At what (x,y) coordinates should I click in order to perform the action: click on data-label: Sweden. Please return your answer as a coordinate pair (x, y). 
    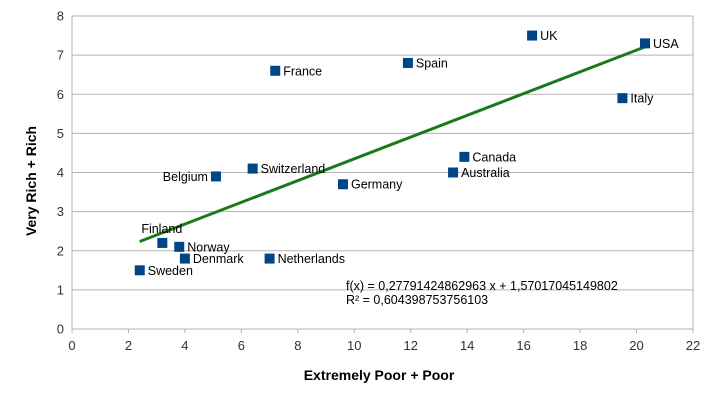
    Looking at the image, I should click on (170, 271).